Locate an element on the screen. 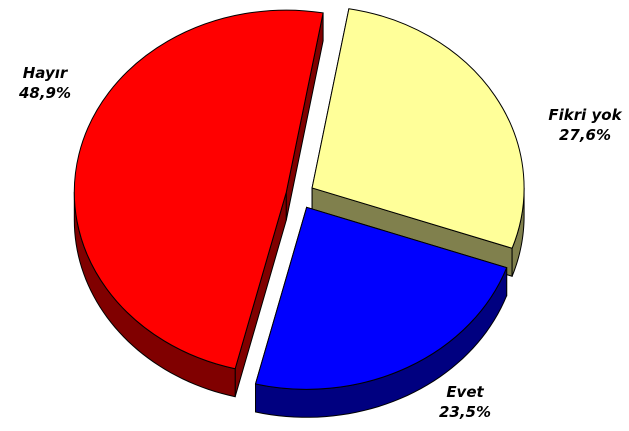  slice-label: Evet 23,5% is located at coordinates (465, 402).